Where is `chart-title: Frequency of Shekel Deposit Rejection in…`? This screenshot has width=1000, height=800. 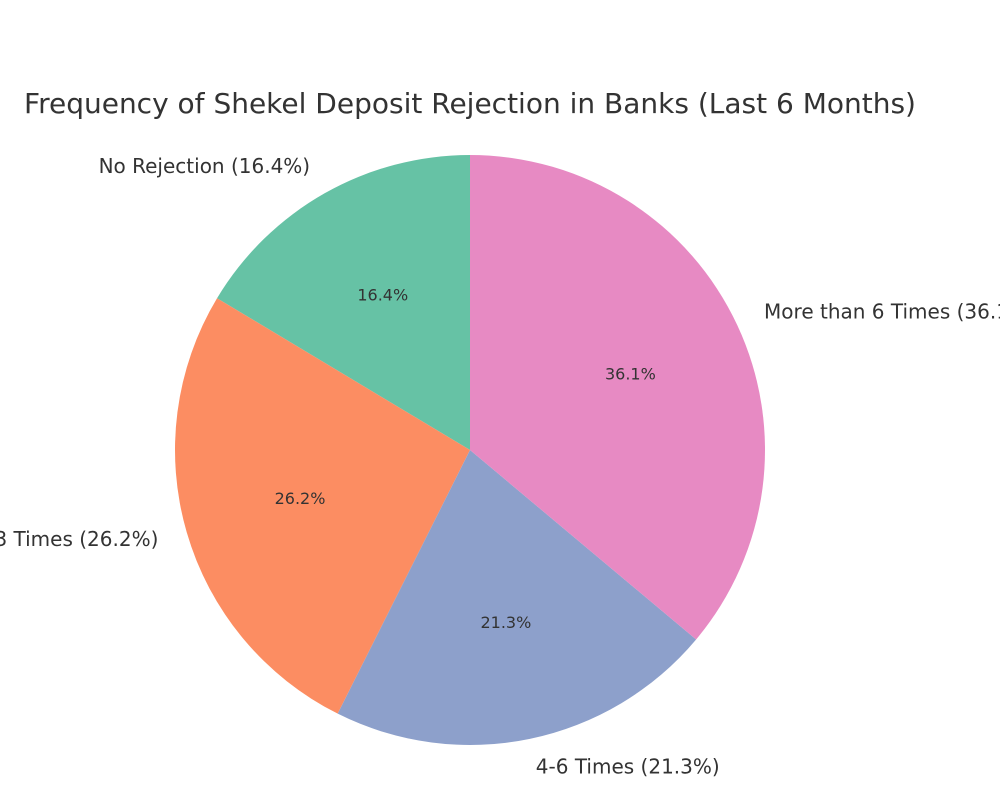 chart-title: Frequency of Shekel Deposit Rejection in… is located at coordinates (470, 103).